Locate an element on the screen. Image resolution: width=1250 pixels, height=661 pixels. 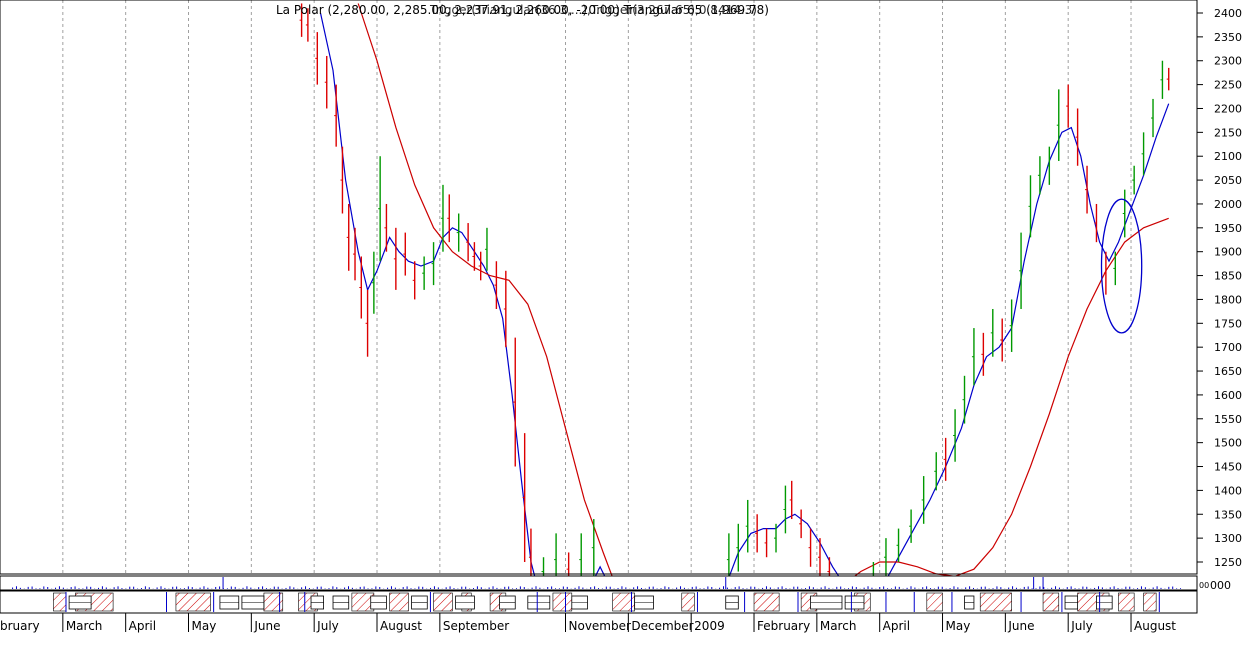
y-tick-label: 1500 is located at coordinates (1228, 443).